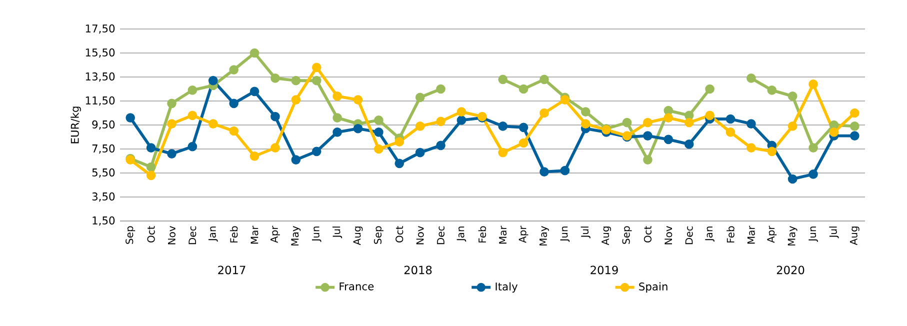  What do you see at coordinates (507, 287) in the screenshot?
I see `legend-label: Italy` at bounding box center [507, 287].